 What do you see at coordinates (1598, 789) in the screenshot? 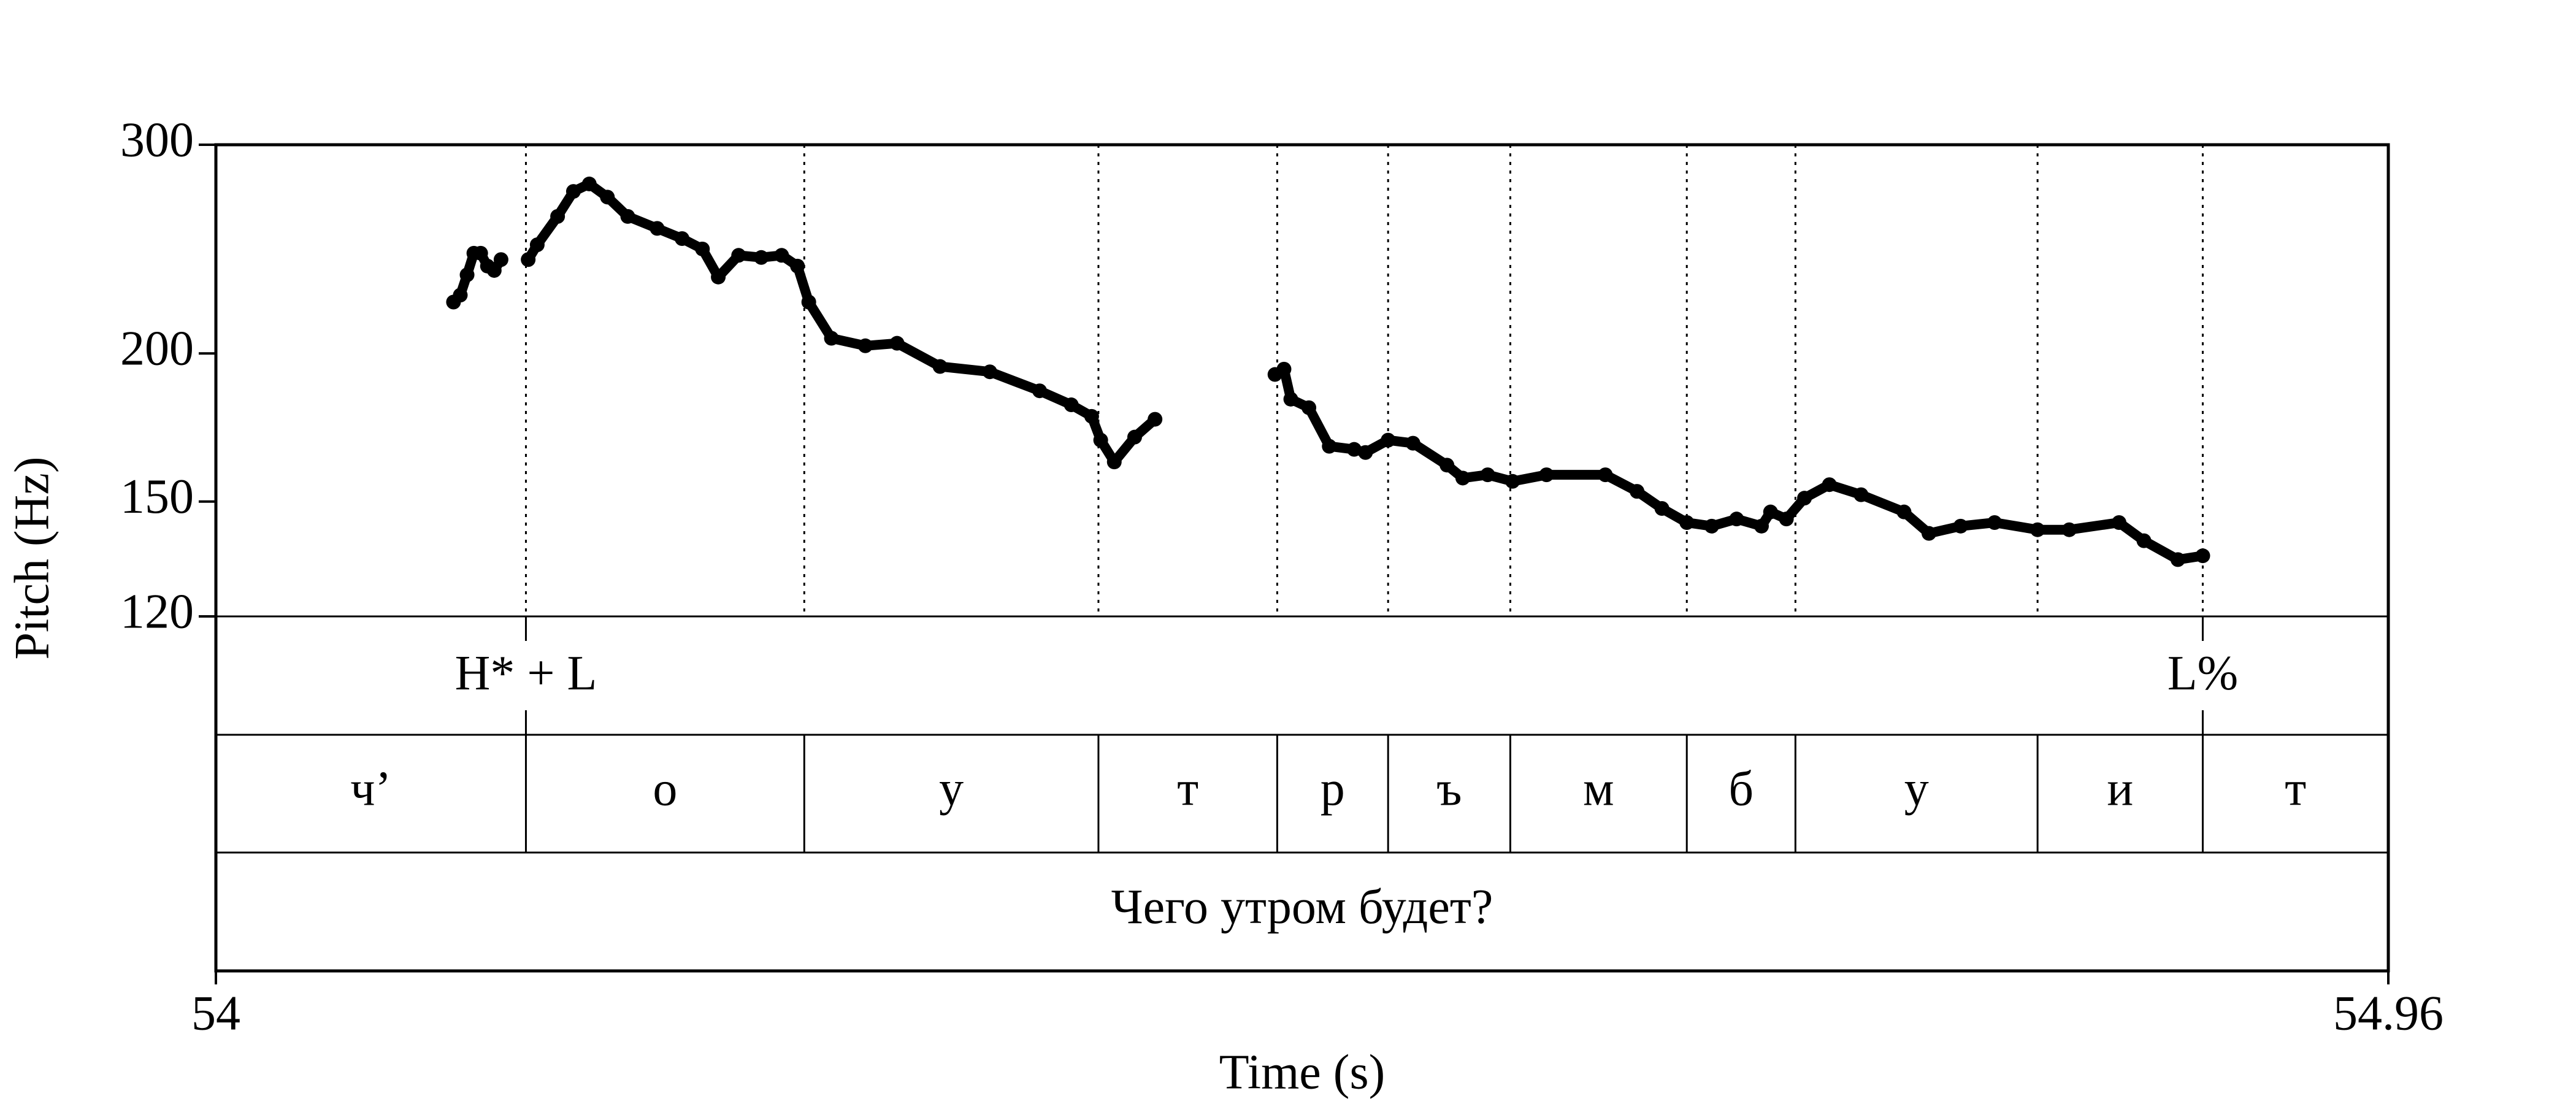
I see `segment-label: м` at bounding box center [1598, 789].